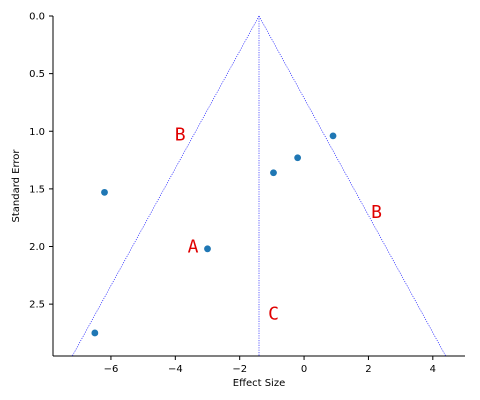 The width and height of the screenshot is (480, 400). I want to click on y-ticks: 0.0 0.5 1.0 1.5 2.0 2.5, so click(41, 161).